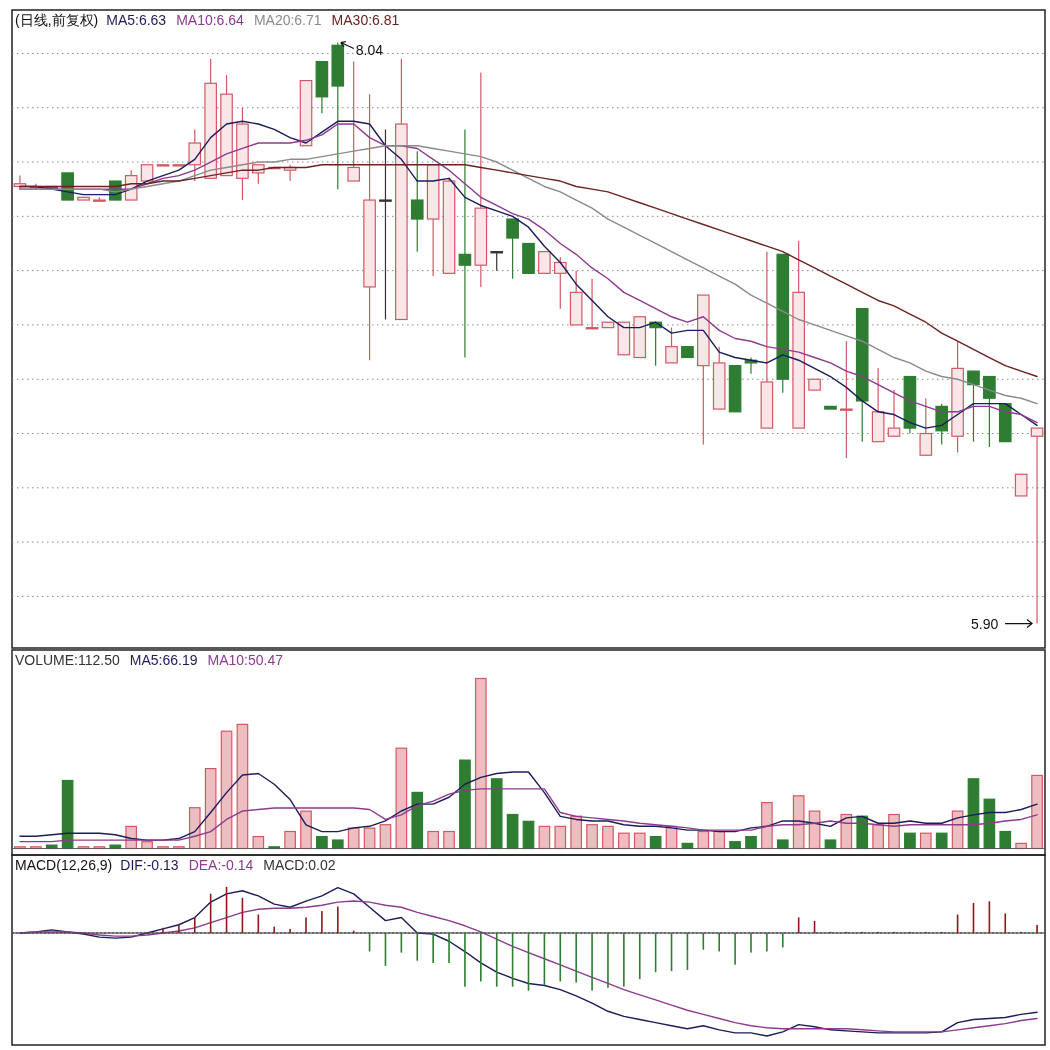 Image resolution: width=1050 pixels, height=1050 pixels. I want to click on chart-title: MACD(12,26,9), so click(64, 865).